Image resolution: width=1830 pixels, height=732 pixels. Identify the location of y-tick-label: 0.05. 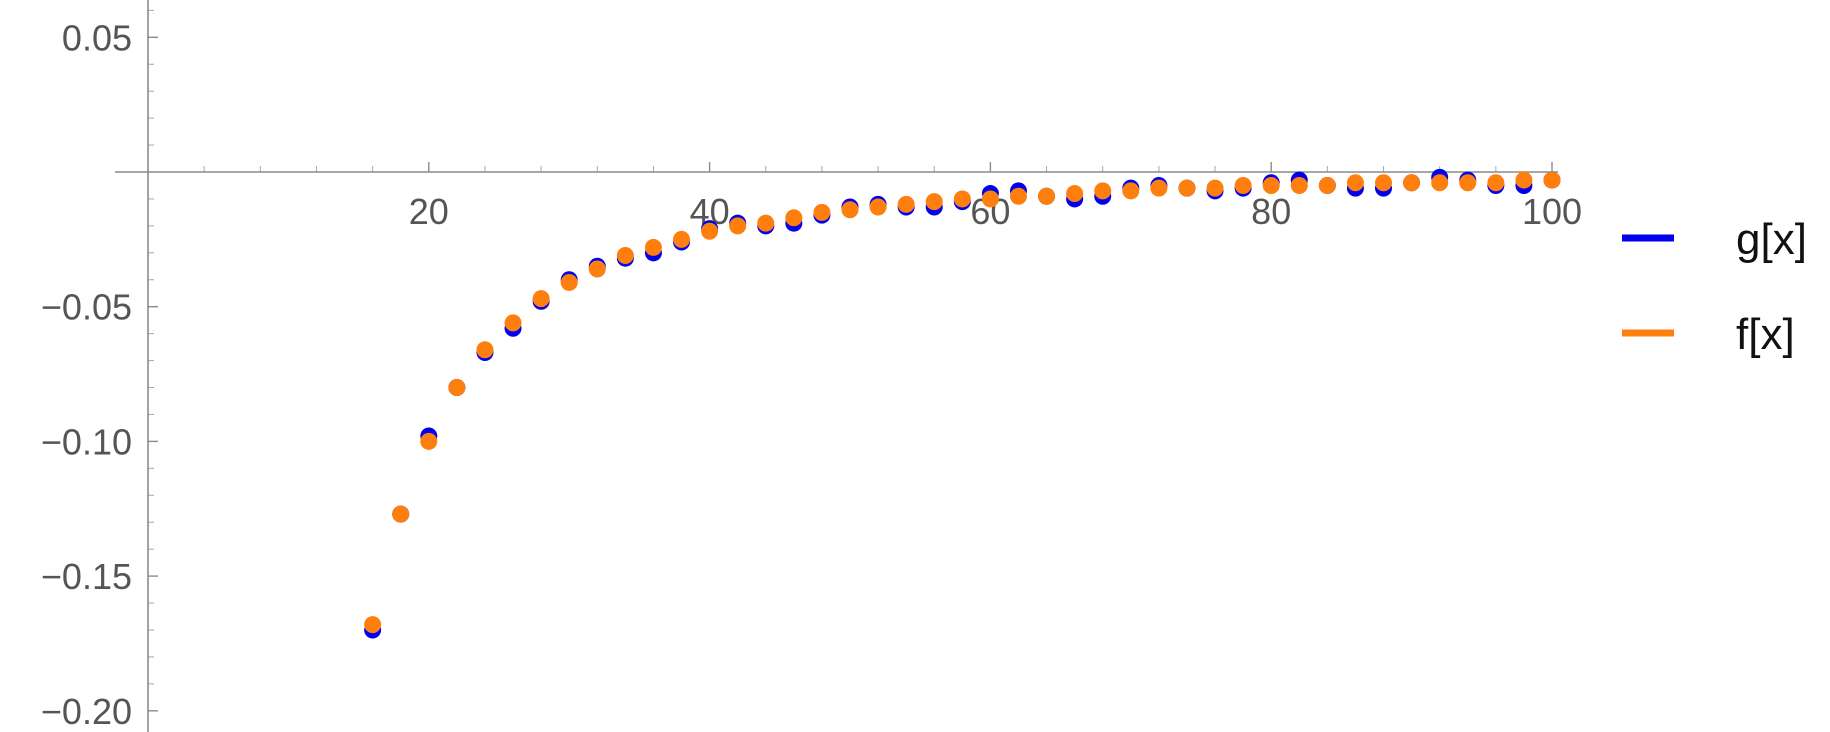
(97, 37).